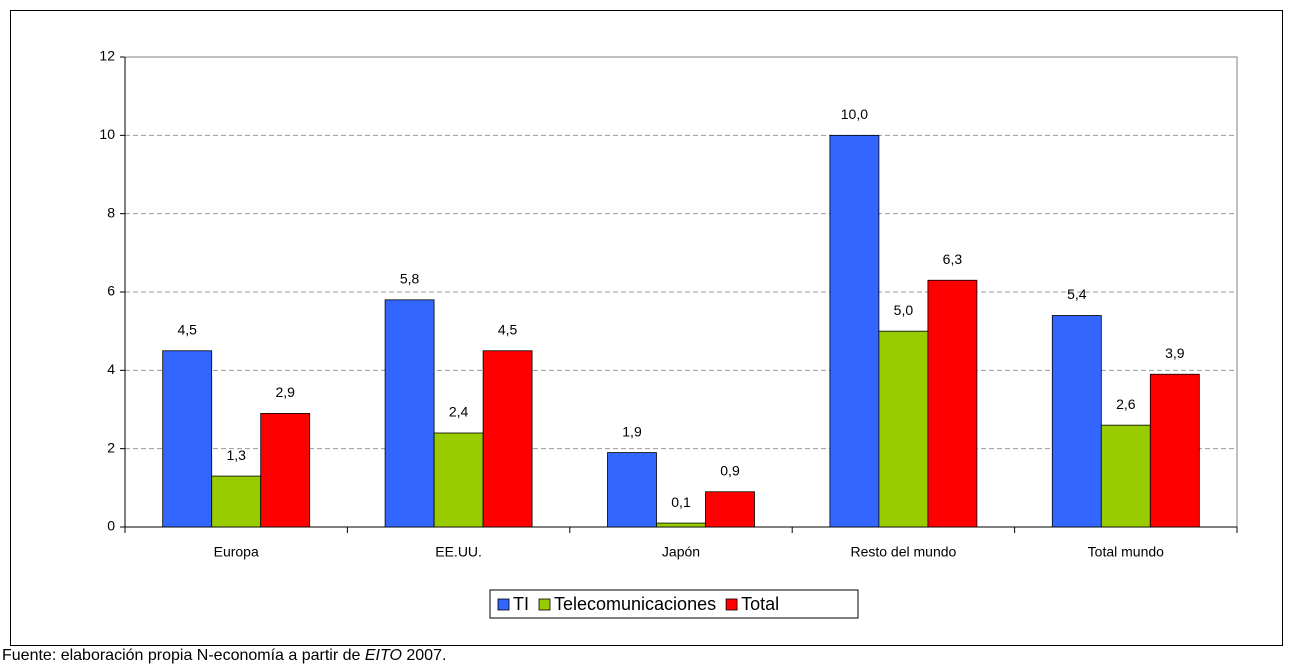 Image resolution: width=1293 pixels, height=664 pixels. What do you see at coordinates (111, 369) in the screenshot?
I see `y-tick-label: 4` at bounding box center [111, 369].